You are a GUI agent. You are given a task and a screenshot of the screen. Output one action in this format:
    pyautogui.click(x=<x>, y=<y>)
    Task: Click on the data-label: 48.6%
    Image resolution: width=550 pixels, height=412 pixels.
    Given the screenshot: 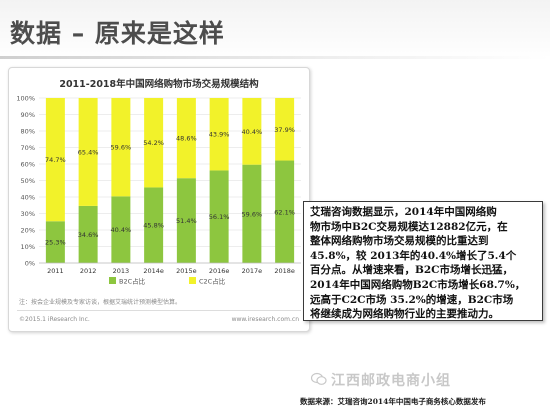 What is the action you would take?
    pyautogui.click(x=186, y=139)
    